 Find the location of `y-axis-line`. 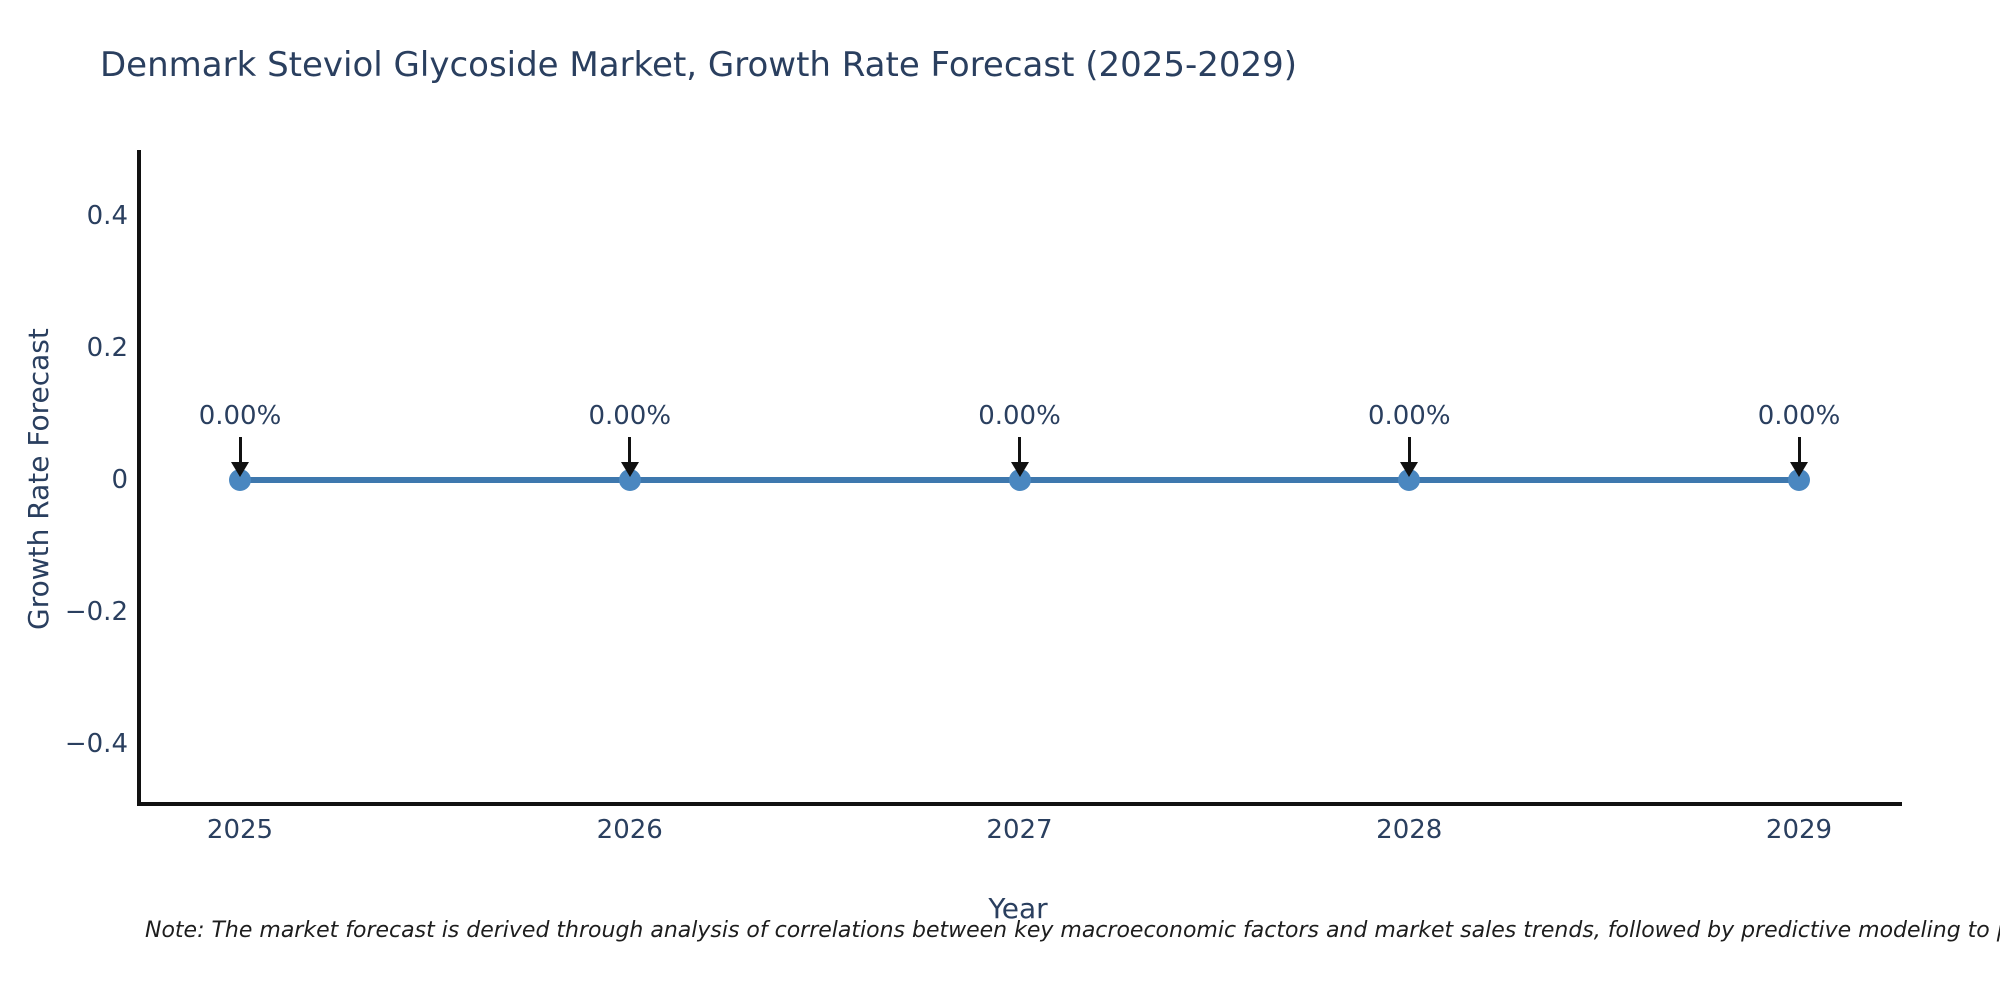

y-axis-line is located at coordinates (139, 478).